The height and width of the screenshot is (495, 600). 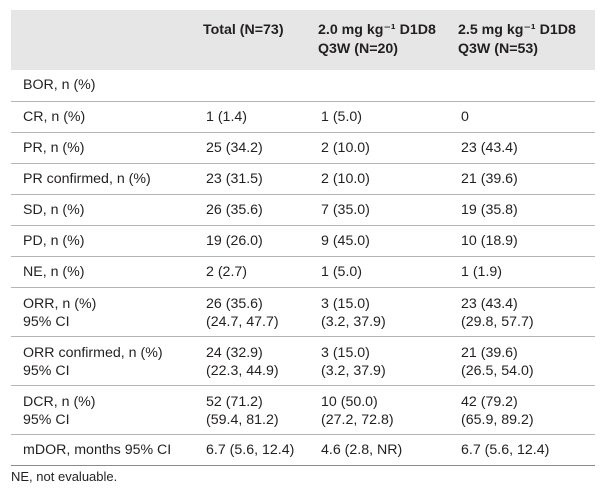 I want to click on header-empty-cell, so click(x=103, y=40).